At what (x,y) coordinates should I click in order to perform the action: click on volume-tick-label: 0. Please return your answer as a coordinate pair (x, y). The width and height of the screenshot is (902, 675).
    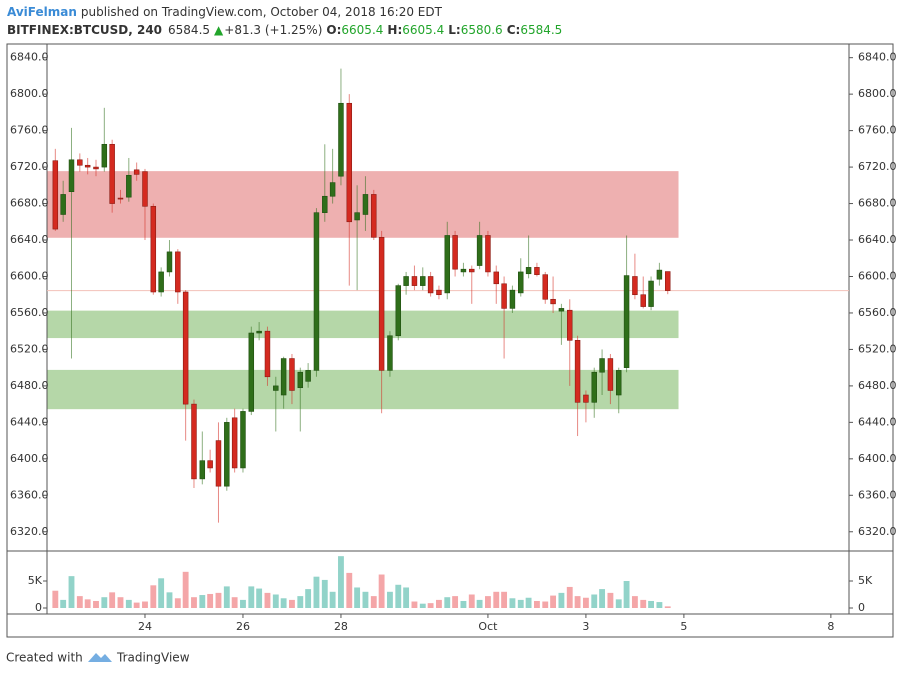
    Looking at the image, I should click on (38, 607).